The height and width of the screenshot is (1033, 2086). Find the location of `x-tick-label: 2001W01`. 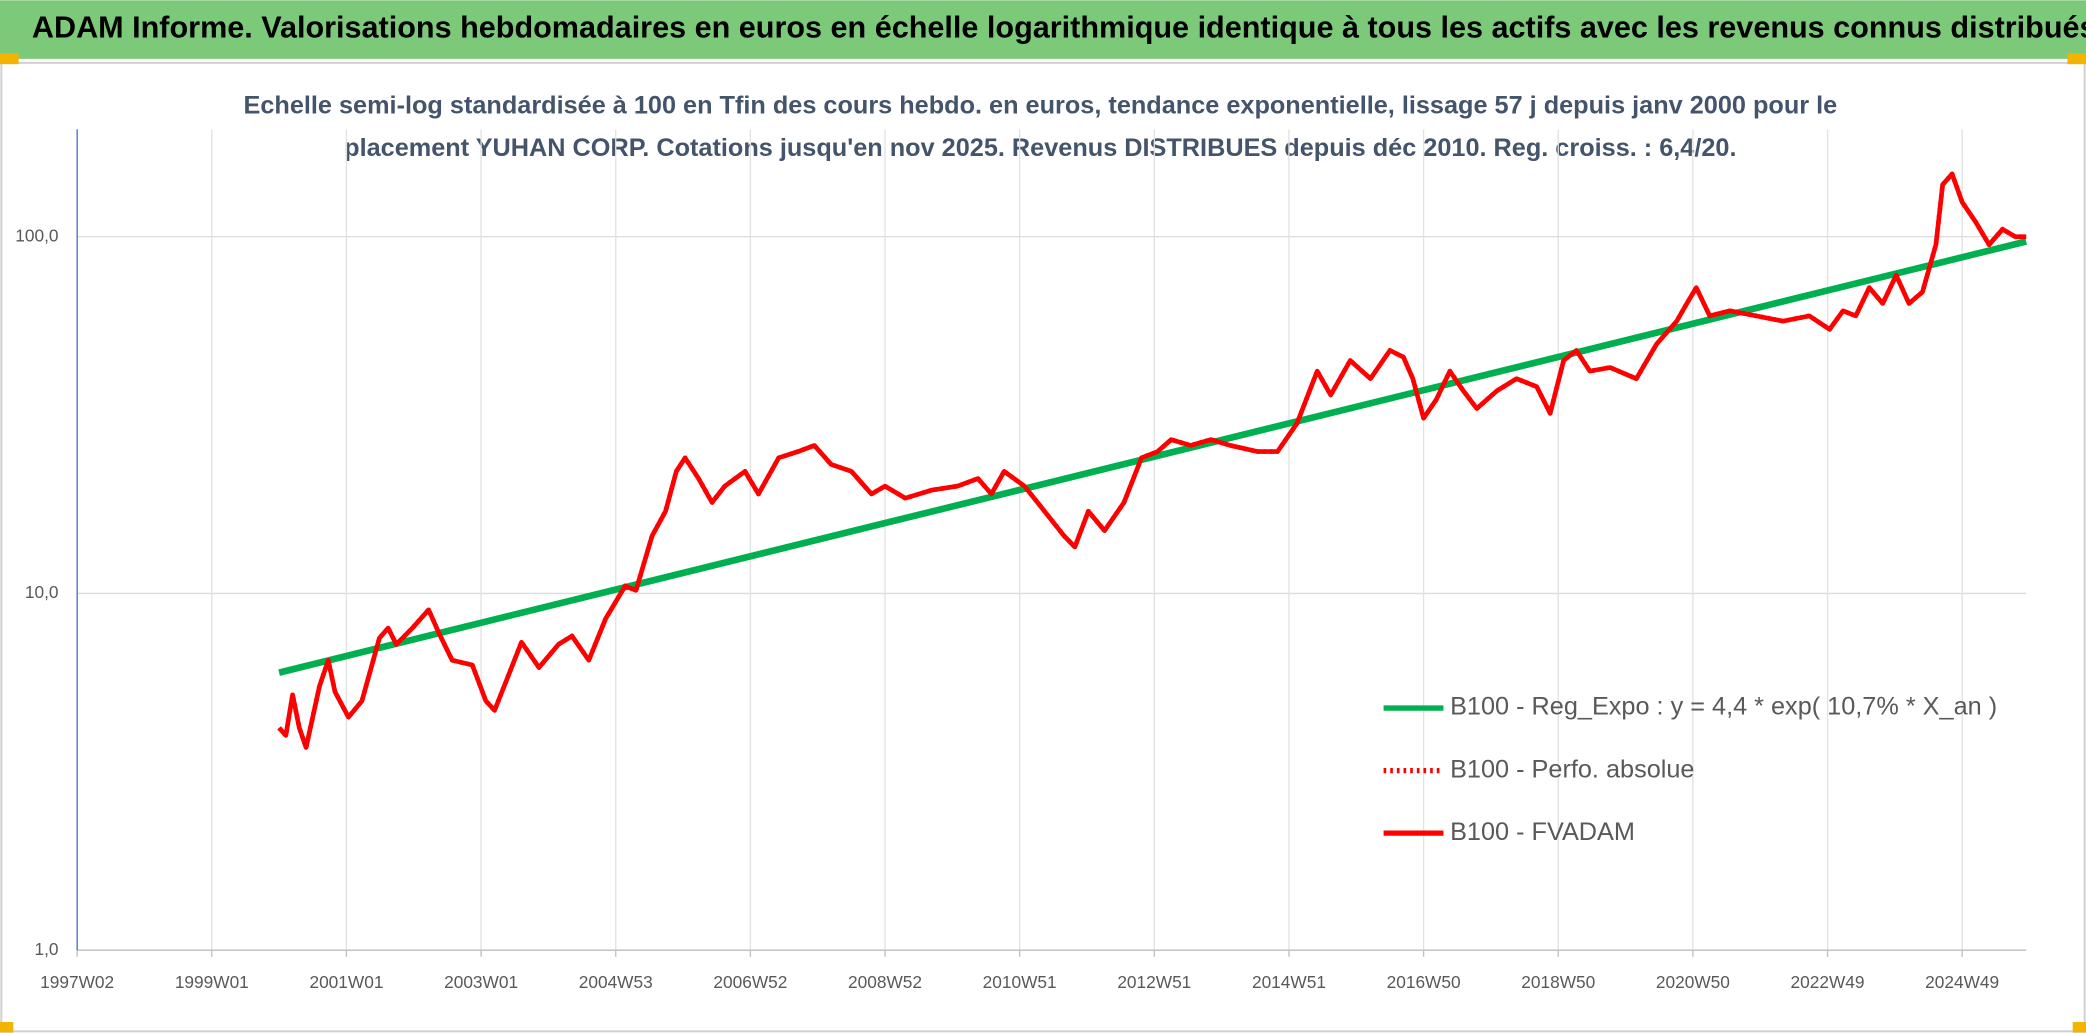

x-tick-label: 2001W01 is located at coordinates (346, 982).